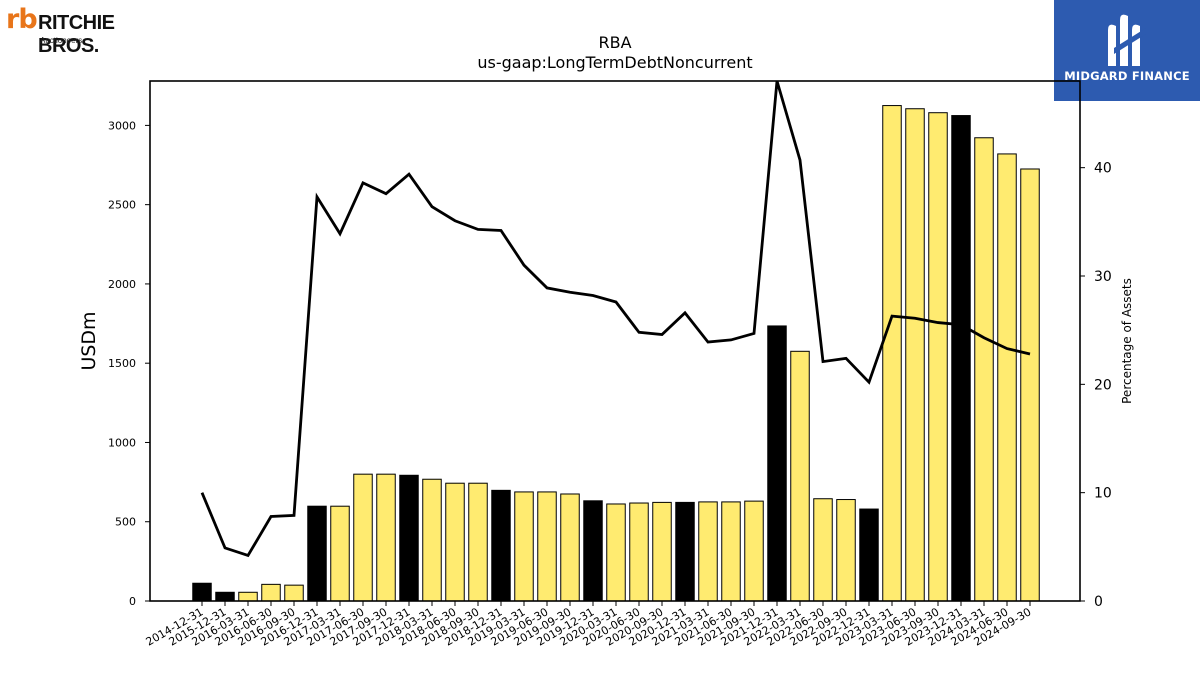  What do you see at coordinates (122, 205) in the screenshot?
I see `y-tick-label: 2500` at bounding box center [122, 205].